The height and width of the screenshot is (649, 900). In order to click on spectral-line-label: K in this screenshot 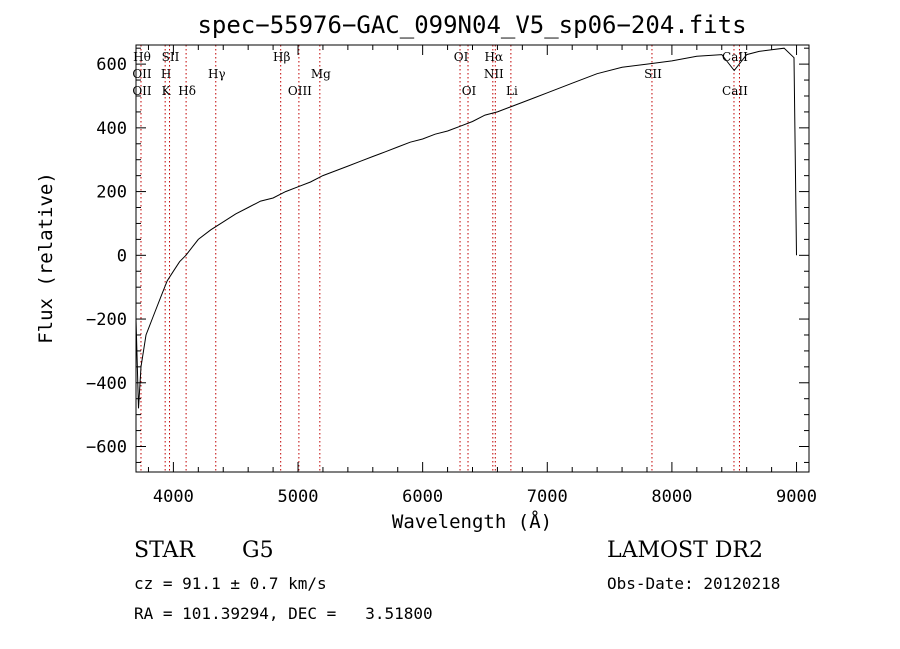, I will do `click(167, 91)`.